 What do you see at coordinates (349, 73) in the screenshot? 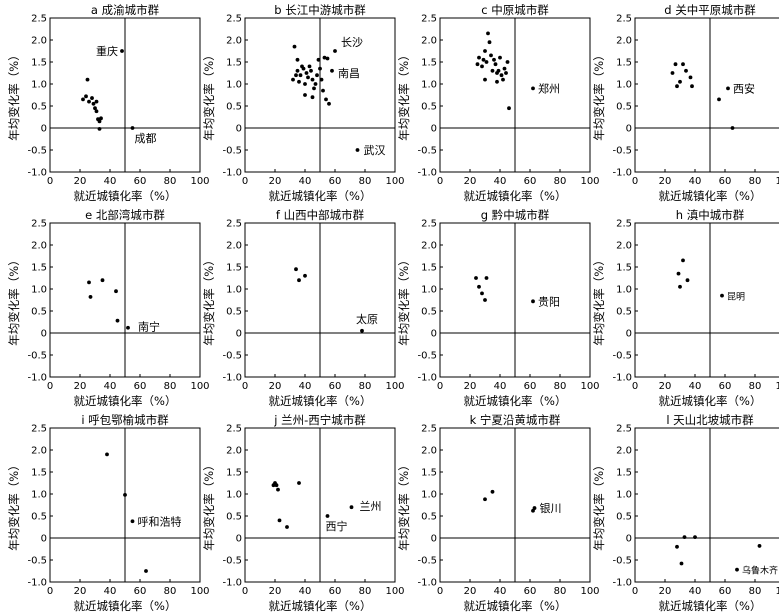
I see `city-label: 南昌` at bounding box center [349, 73].